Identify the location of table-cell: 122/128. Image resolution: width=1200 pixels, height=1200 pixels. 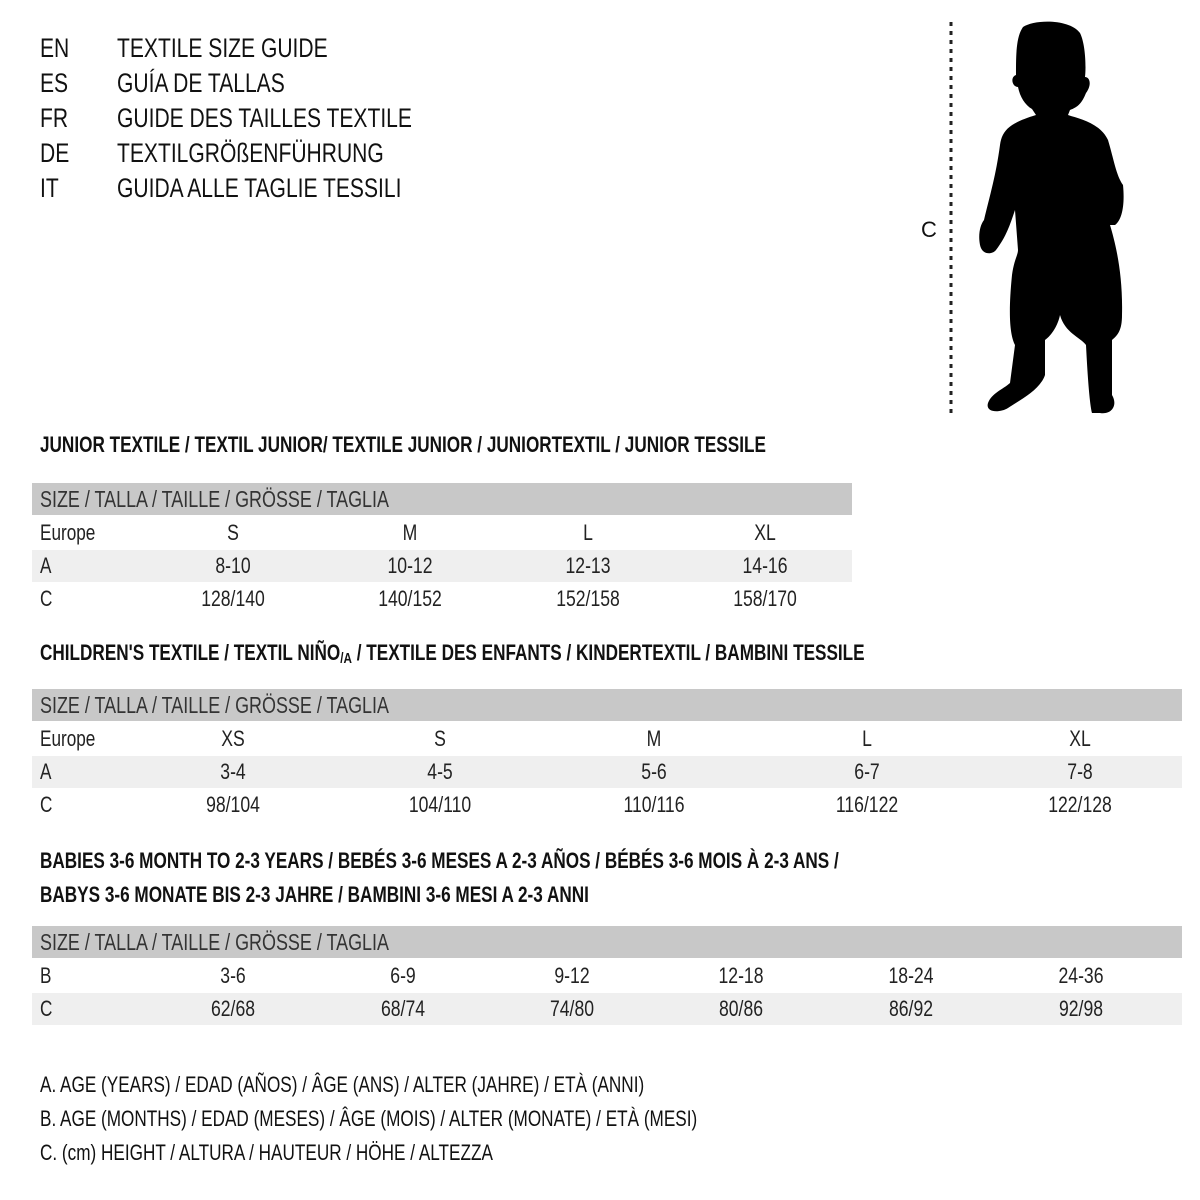
(1080, 804).